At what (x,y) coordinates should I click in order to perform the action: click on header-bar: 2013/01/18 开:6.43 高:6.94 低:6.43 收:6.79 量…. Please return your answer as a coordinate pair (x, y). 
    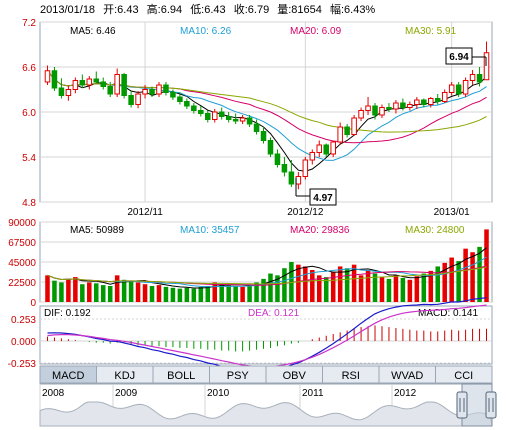
    Looking at the image, I should click on (207, 9).